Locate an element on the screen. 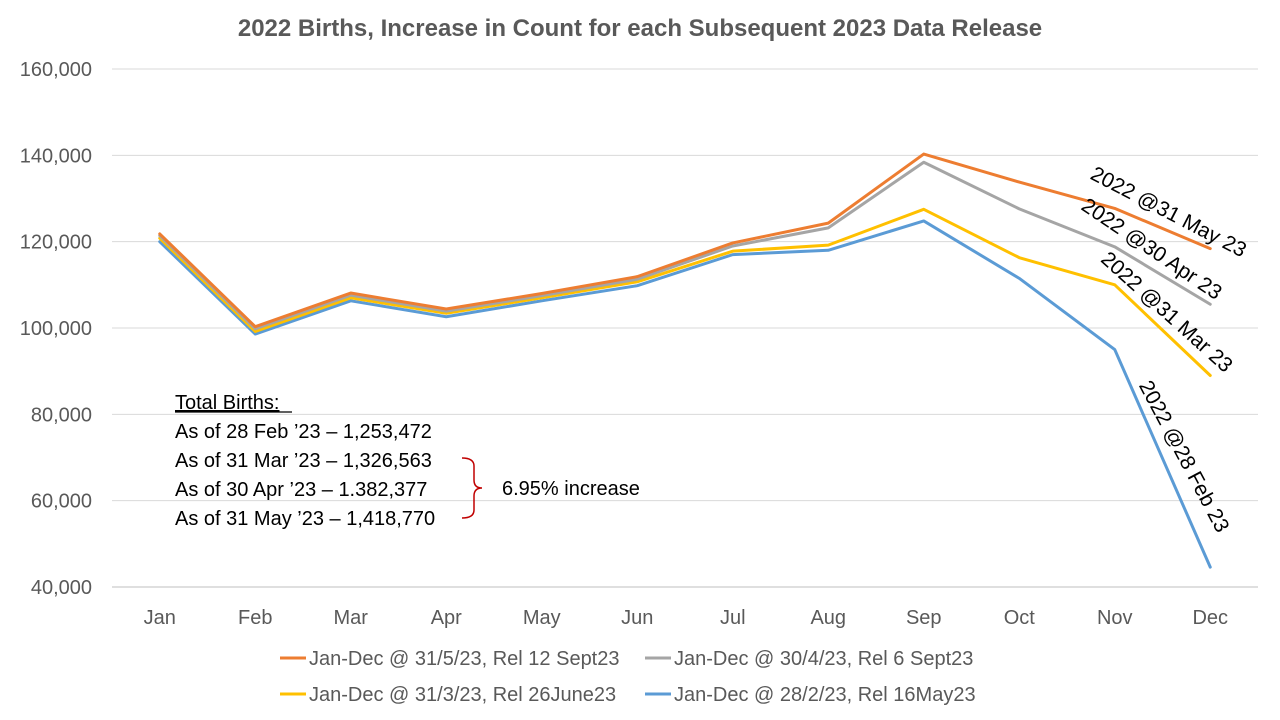  increase-bracket is located at coordinates (472, 488).